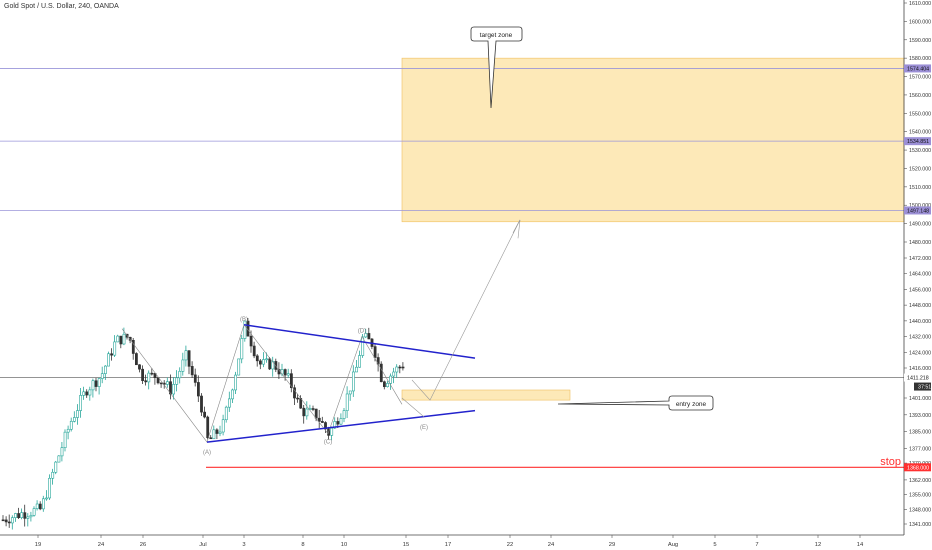 The image size is (932, 550). What do you see at coordinates (920, 169) in the screenshot?
I see `price-tick-label: 1520.000` at bounding box center [920, 169].